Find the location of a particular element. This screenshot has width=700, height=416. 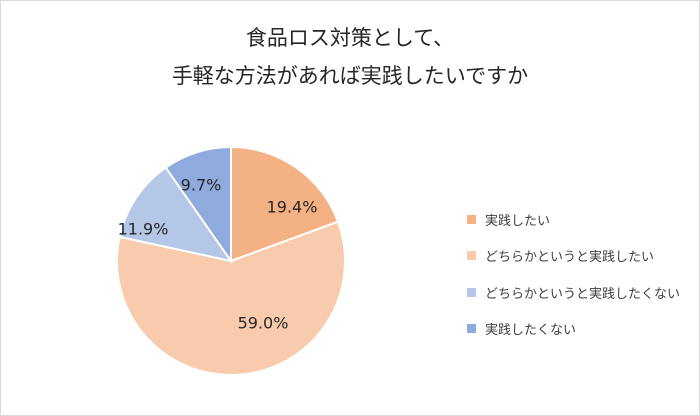

legend-item-2: どちらかというと実践したい is located at coordinates (573, 256).